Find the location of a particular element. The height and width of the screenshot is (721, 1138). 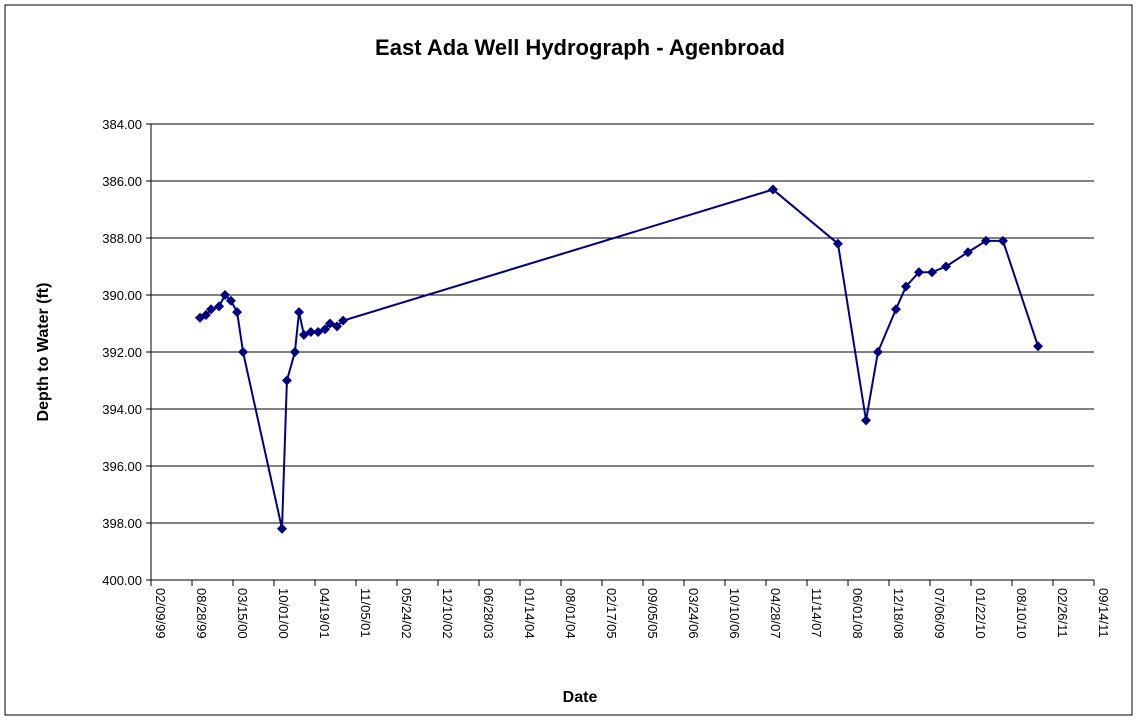

x-axis-label: Date is located at coordinates (580, 697).